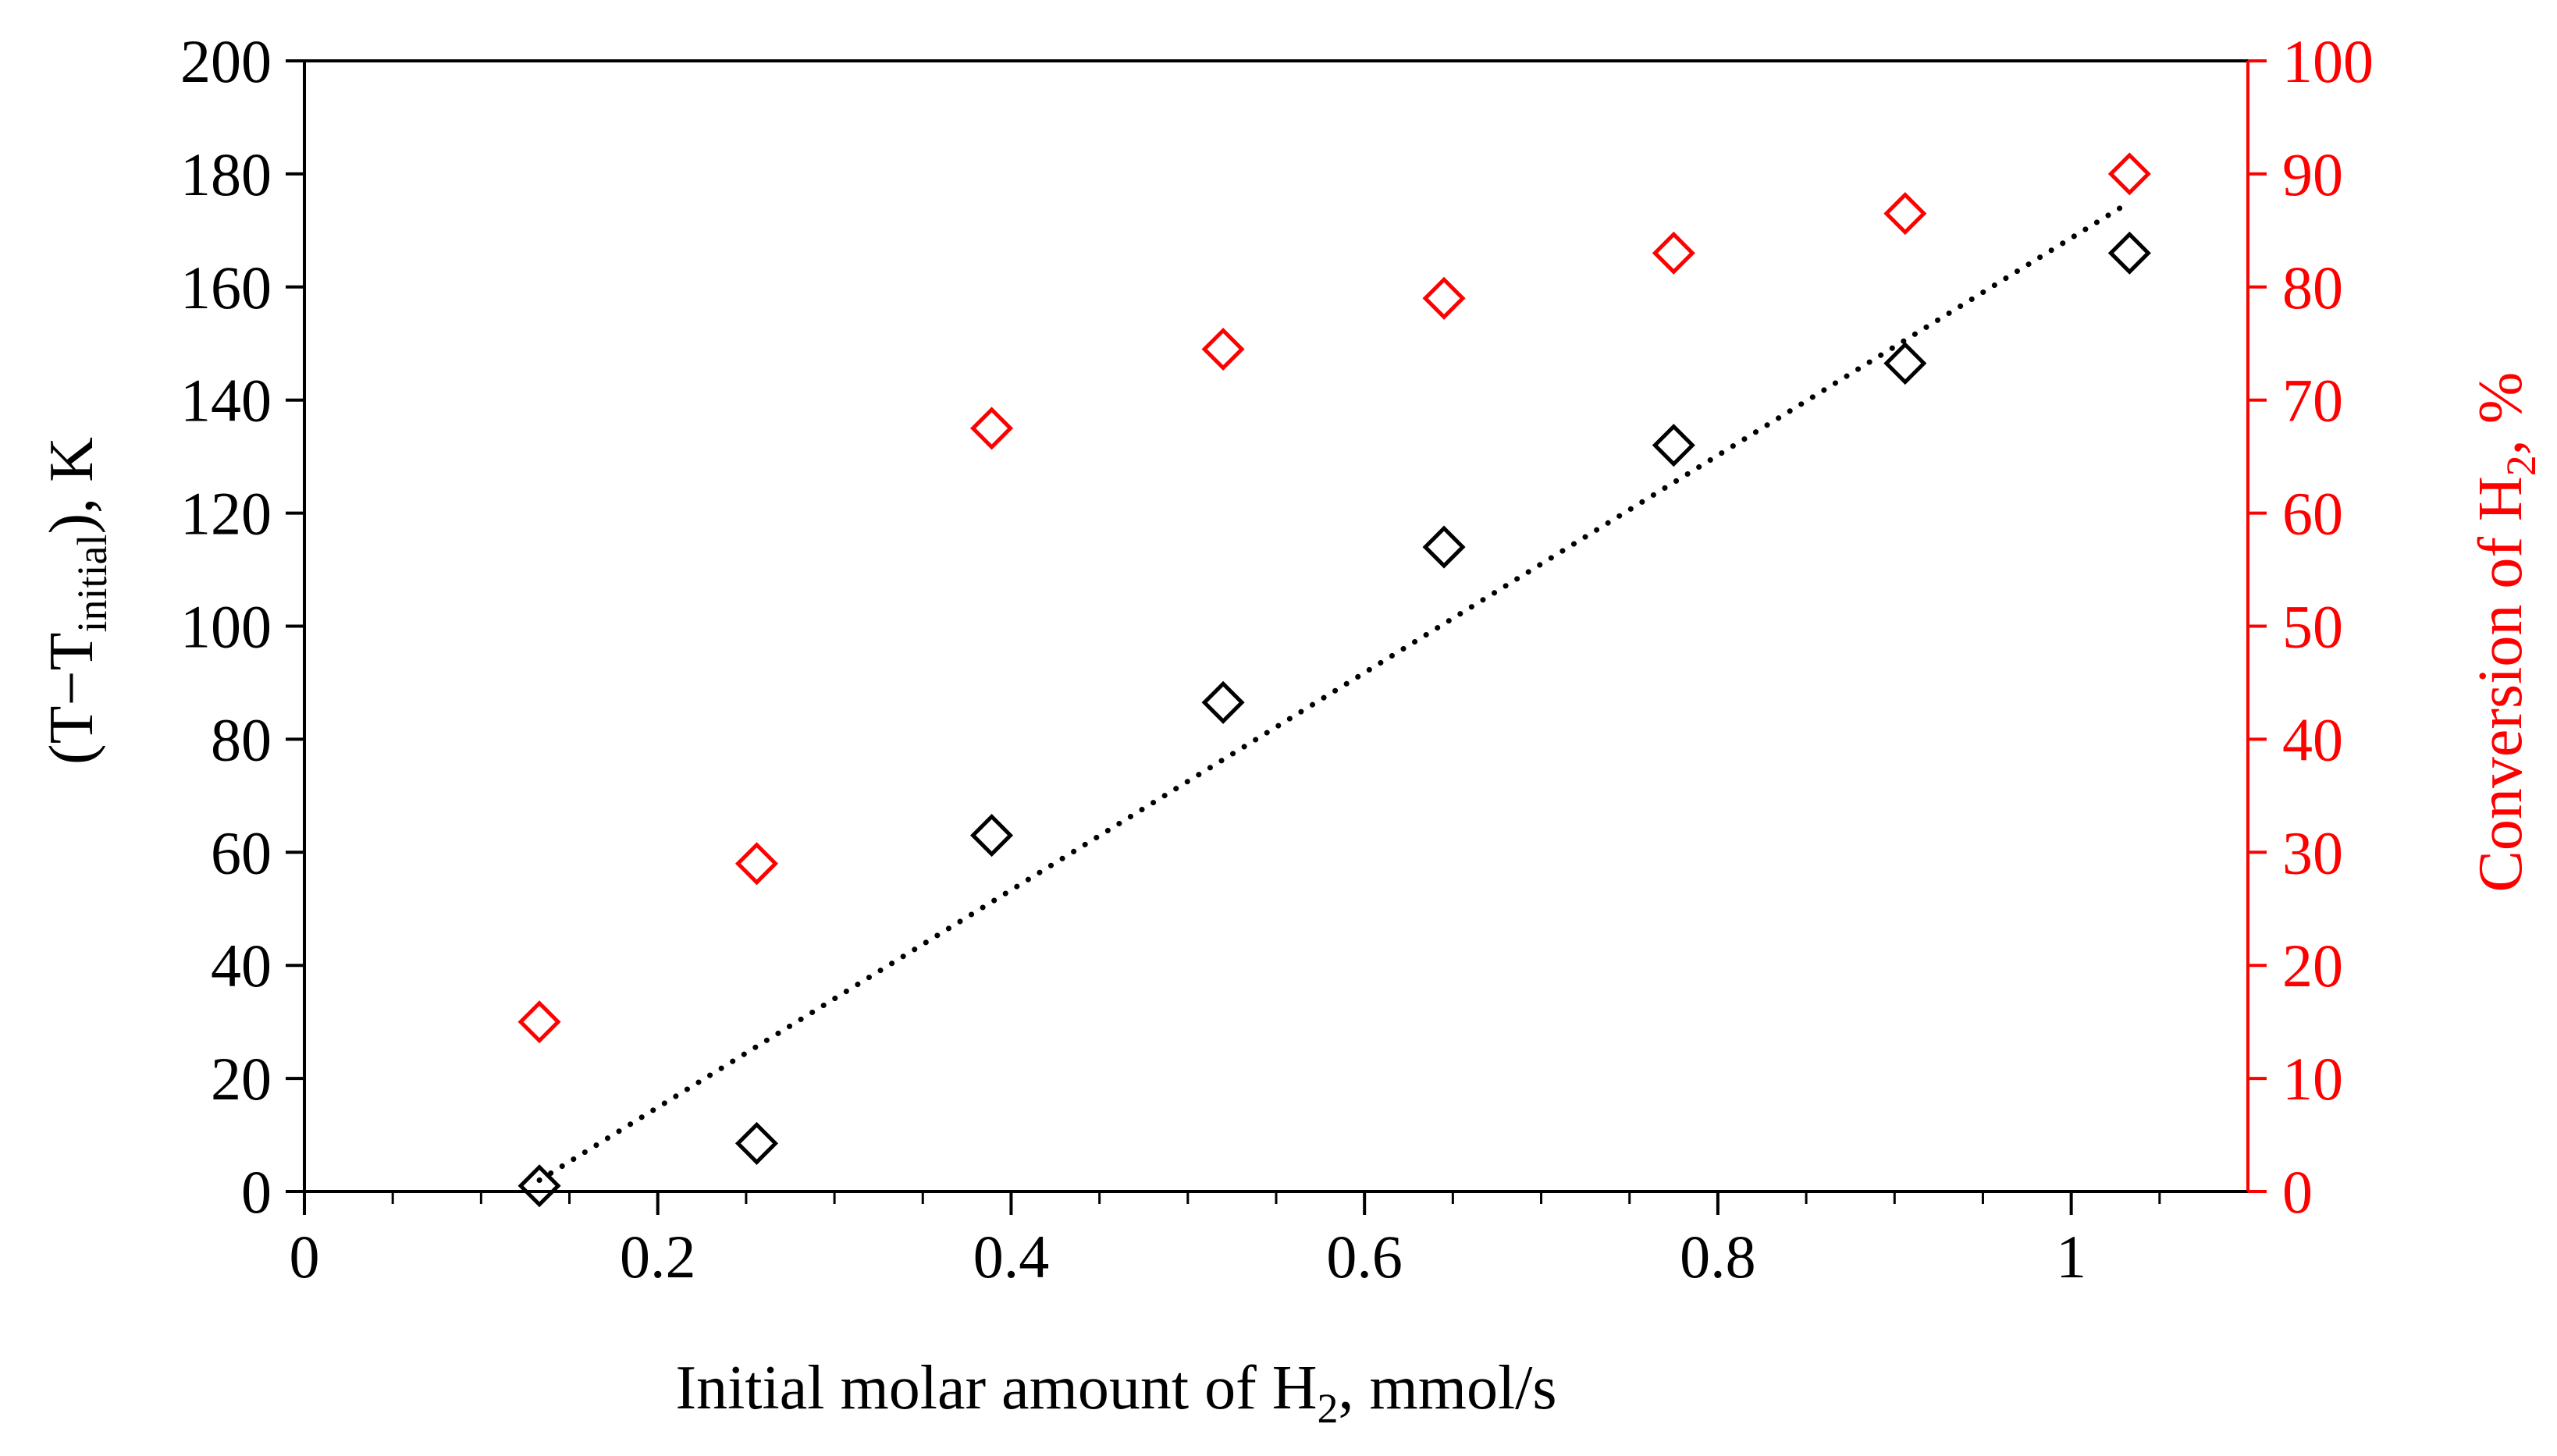 The height and width of the screenshot is (1456, 2557). I want to click on y-axis-right-title-suffix: , %, so click(2500, 414).